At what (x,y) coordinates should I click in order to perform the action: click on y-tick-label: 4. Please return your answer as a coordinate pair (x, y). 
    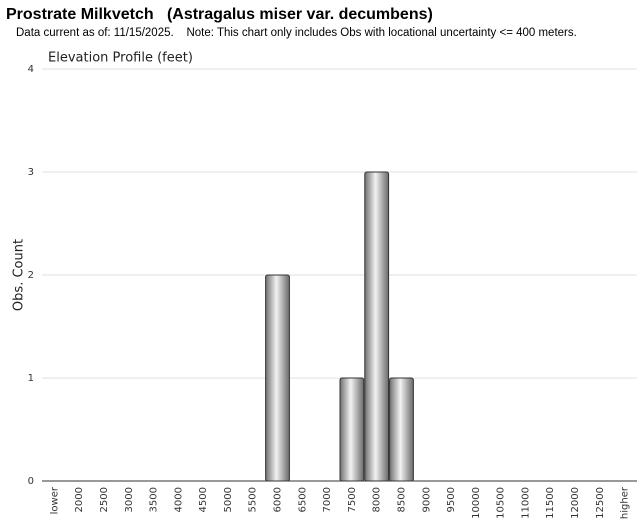
    Looking at the image, I should click on (31, 69).